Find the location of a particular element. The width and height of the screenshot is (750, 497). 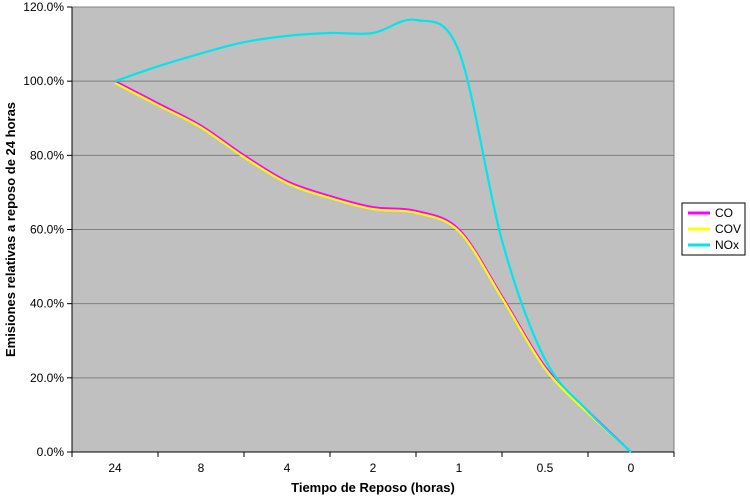

x-tick-labels: 24 8 4 2 1 0.5 0 is located at coordinates (371, 468).